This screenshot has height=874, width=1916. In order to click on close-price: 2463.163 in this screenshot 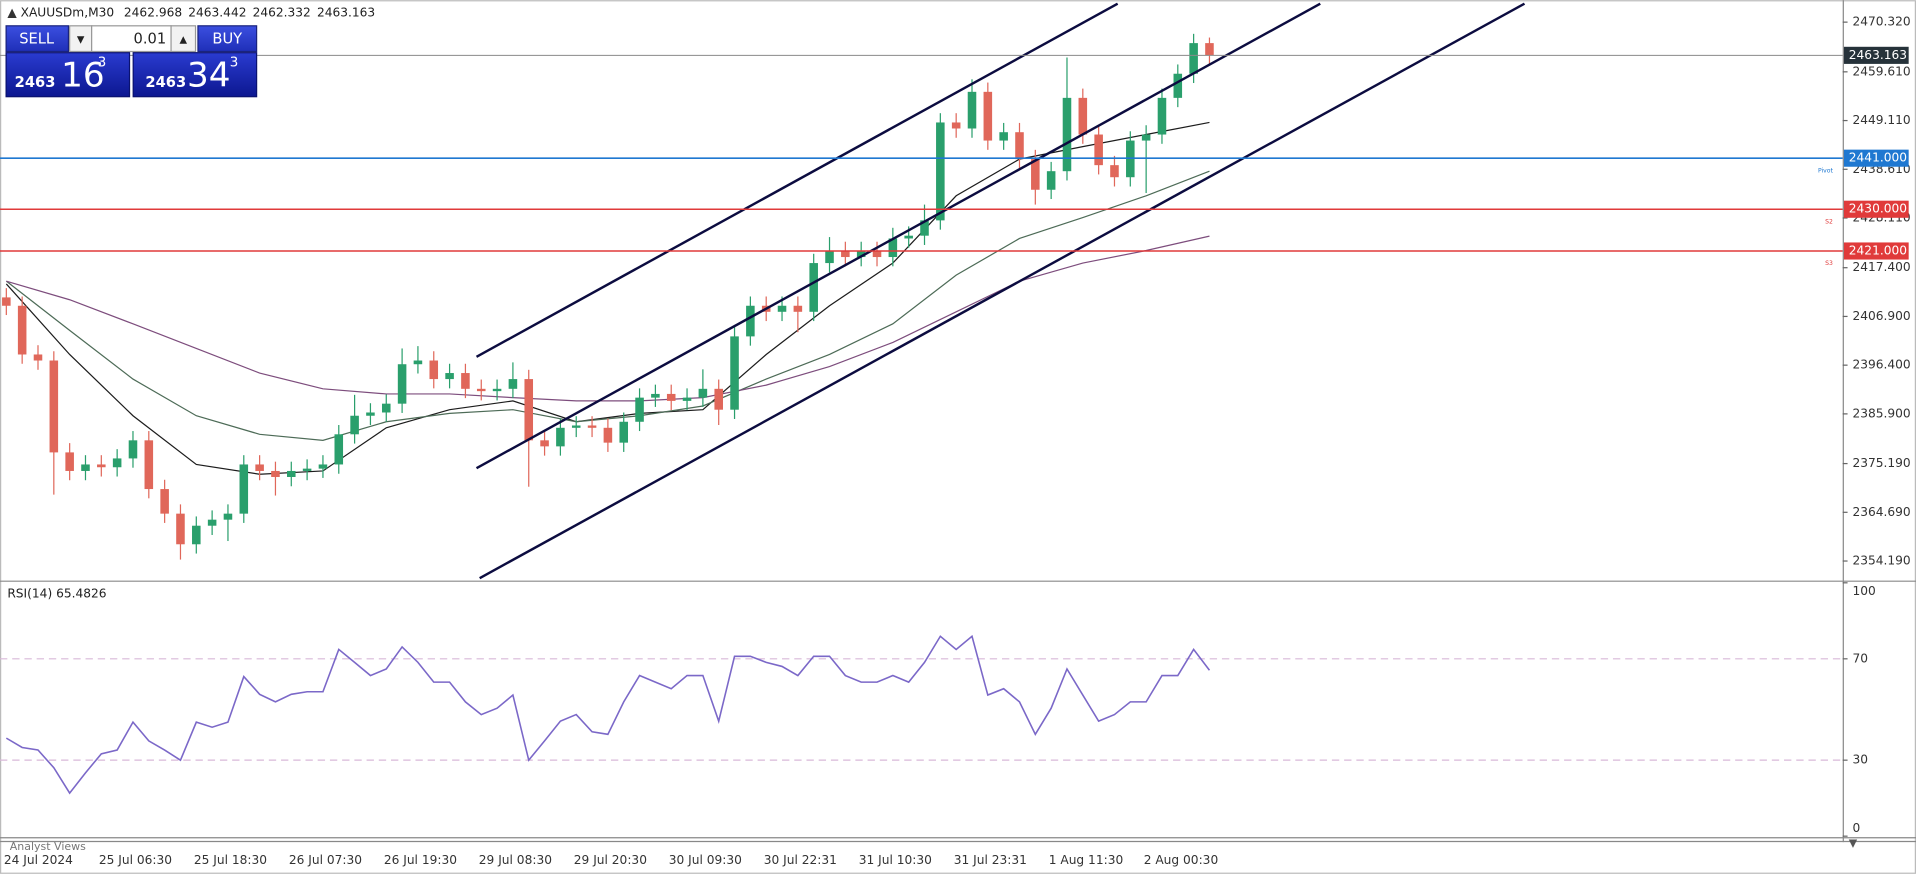, I will do `click(346, 12)`.